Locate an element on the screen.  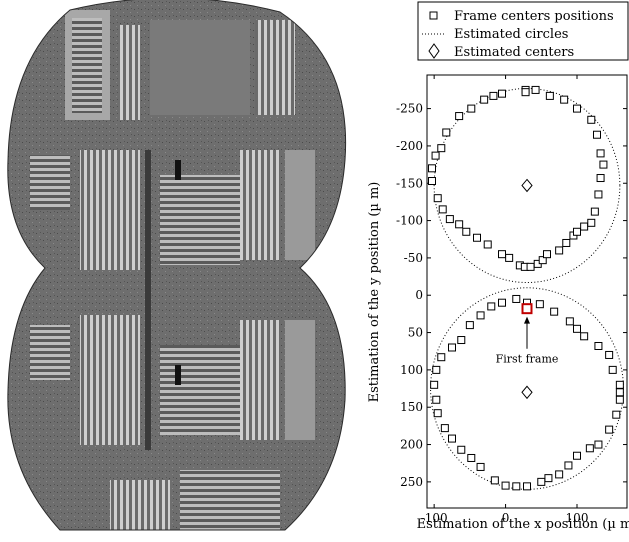
y-tick-label: -250 is located at coordinates (409, 109).